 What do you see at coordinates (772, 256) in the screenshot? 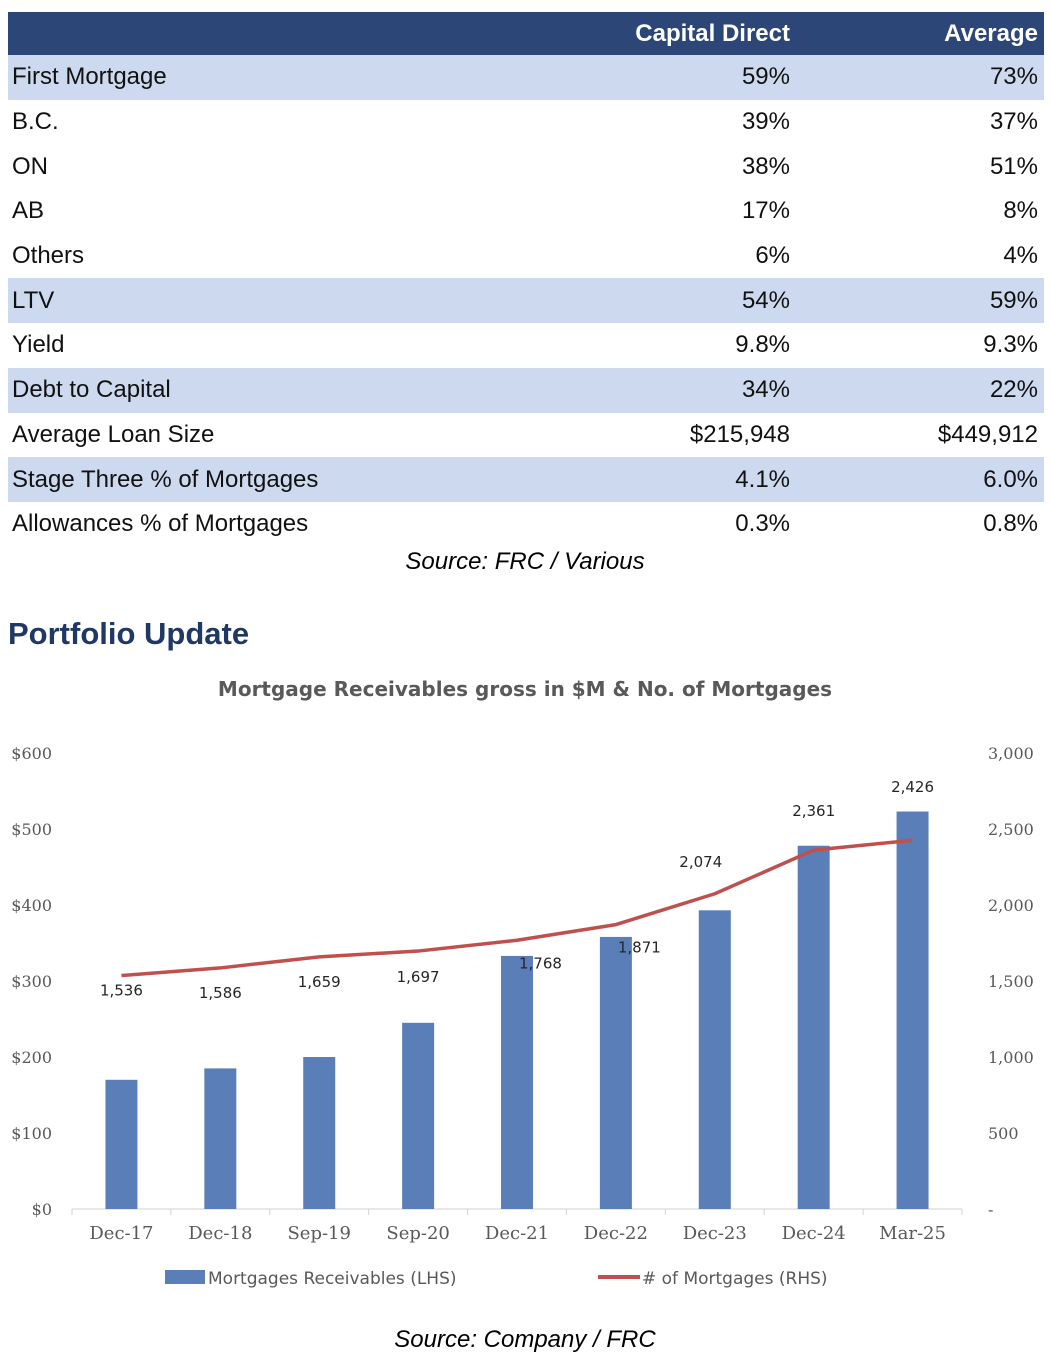
I see `capital-direct-value: 6%` at bounding box center [772, 256].